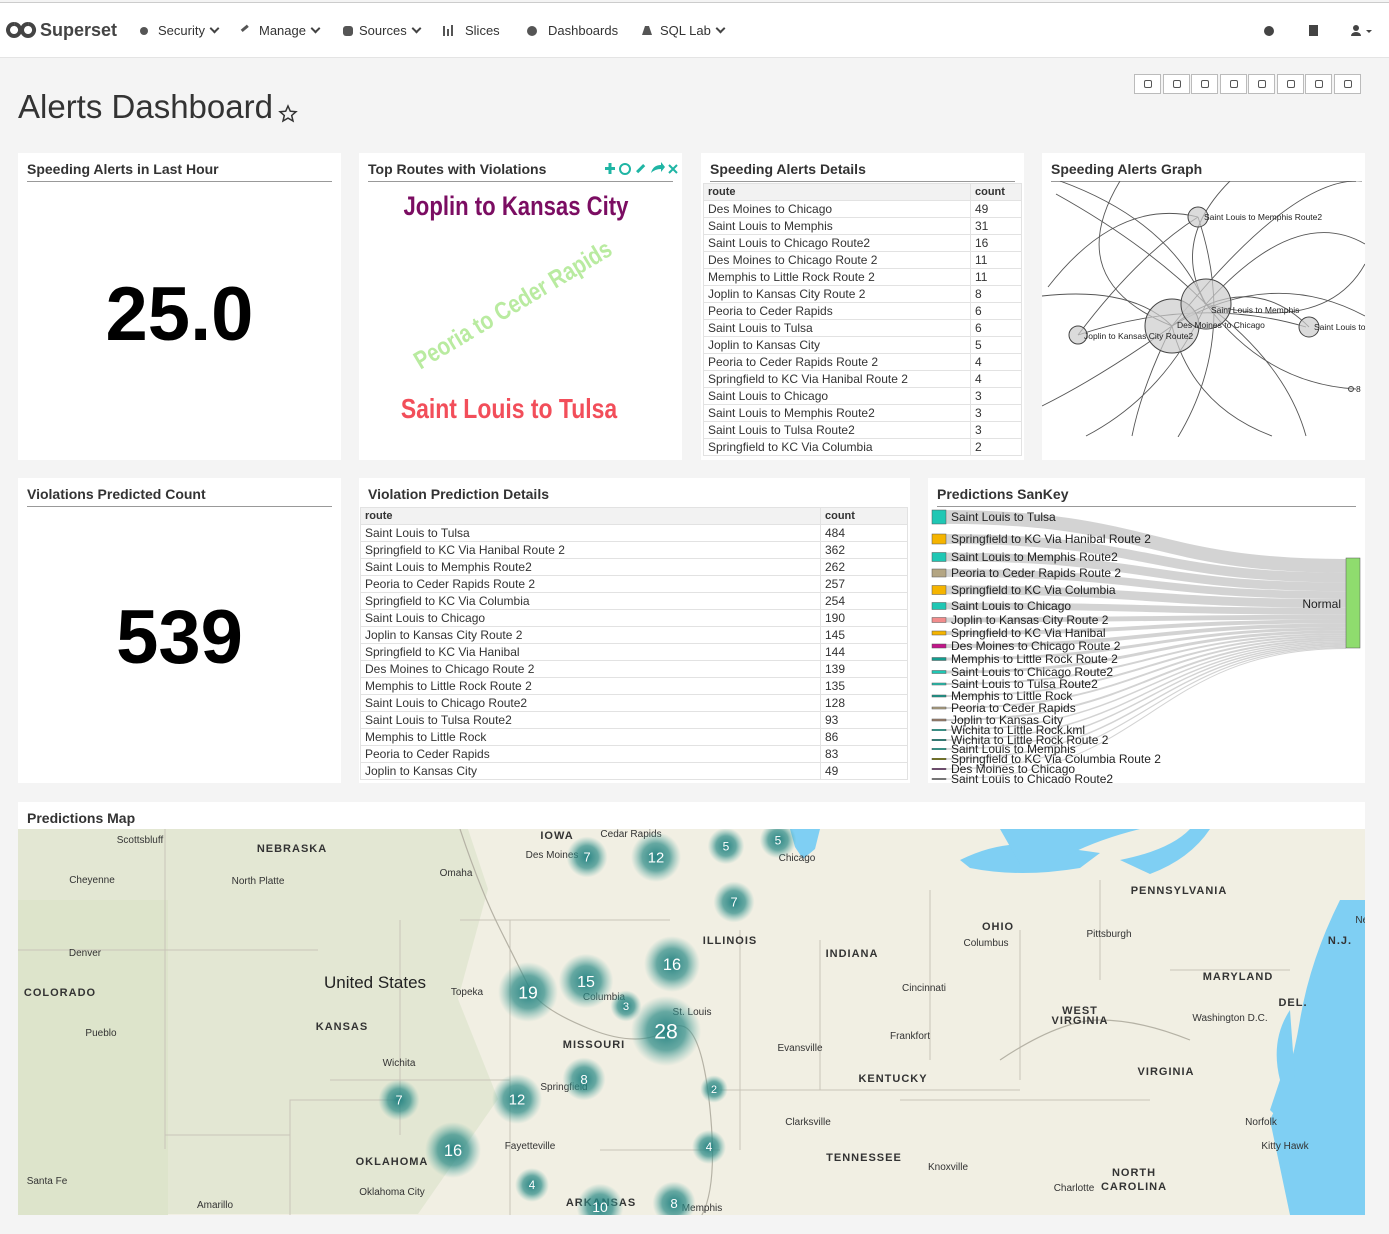 This screenshot has width=1389, height=1234. I want to click on brand: Superset, so click(78, 30).